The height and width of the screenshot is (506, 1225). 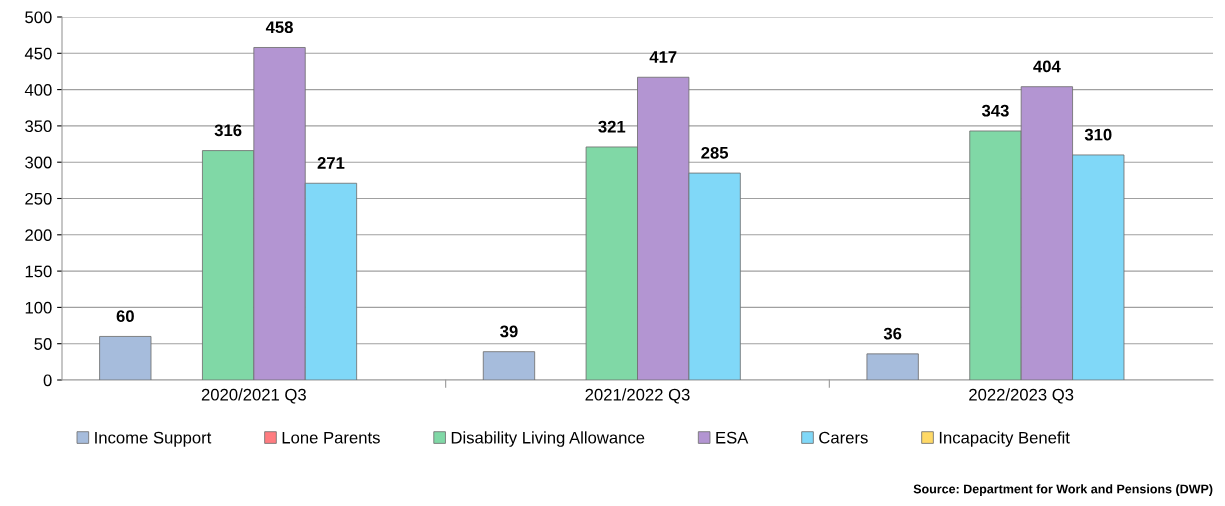 What do you see at coordinates (732, 437) in the screenshot?
I see `legend-label: ESA` at bounding box center [732, 437].